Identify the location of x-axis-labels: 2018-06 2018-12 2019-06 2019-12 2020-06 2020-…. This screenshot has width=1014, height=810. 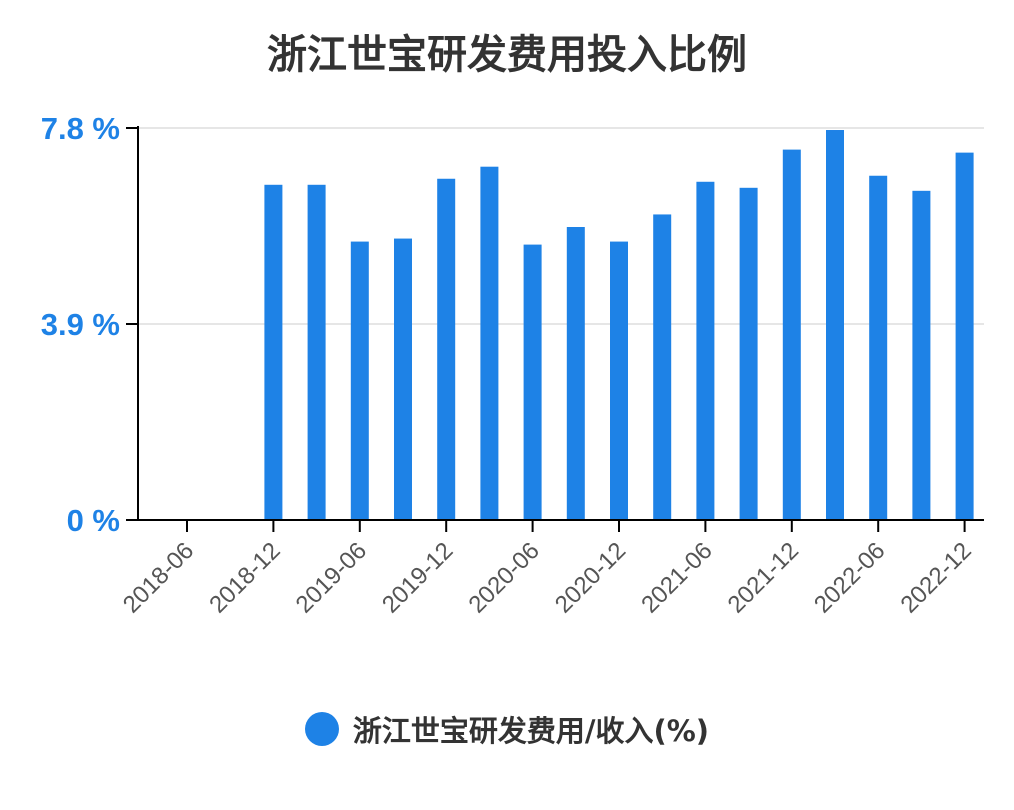
(547, 577).